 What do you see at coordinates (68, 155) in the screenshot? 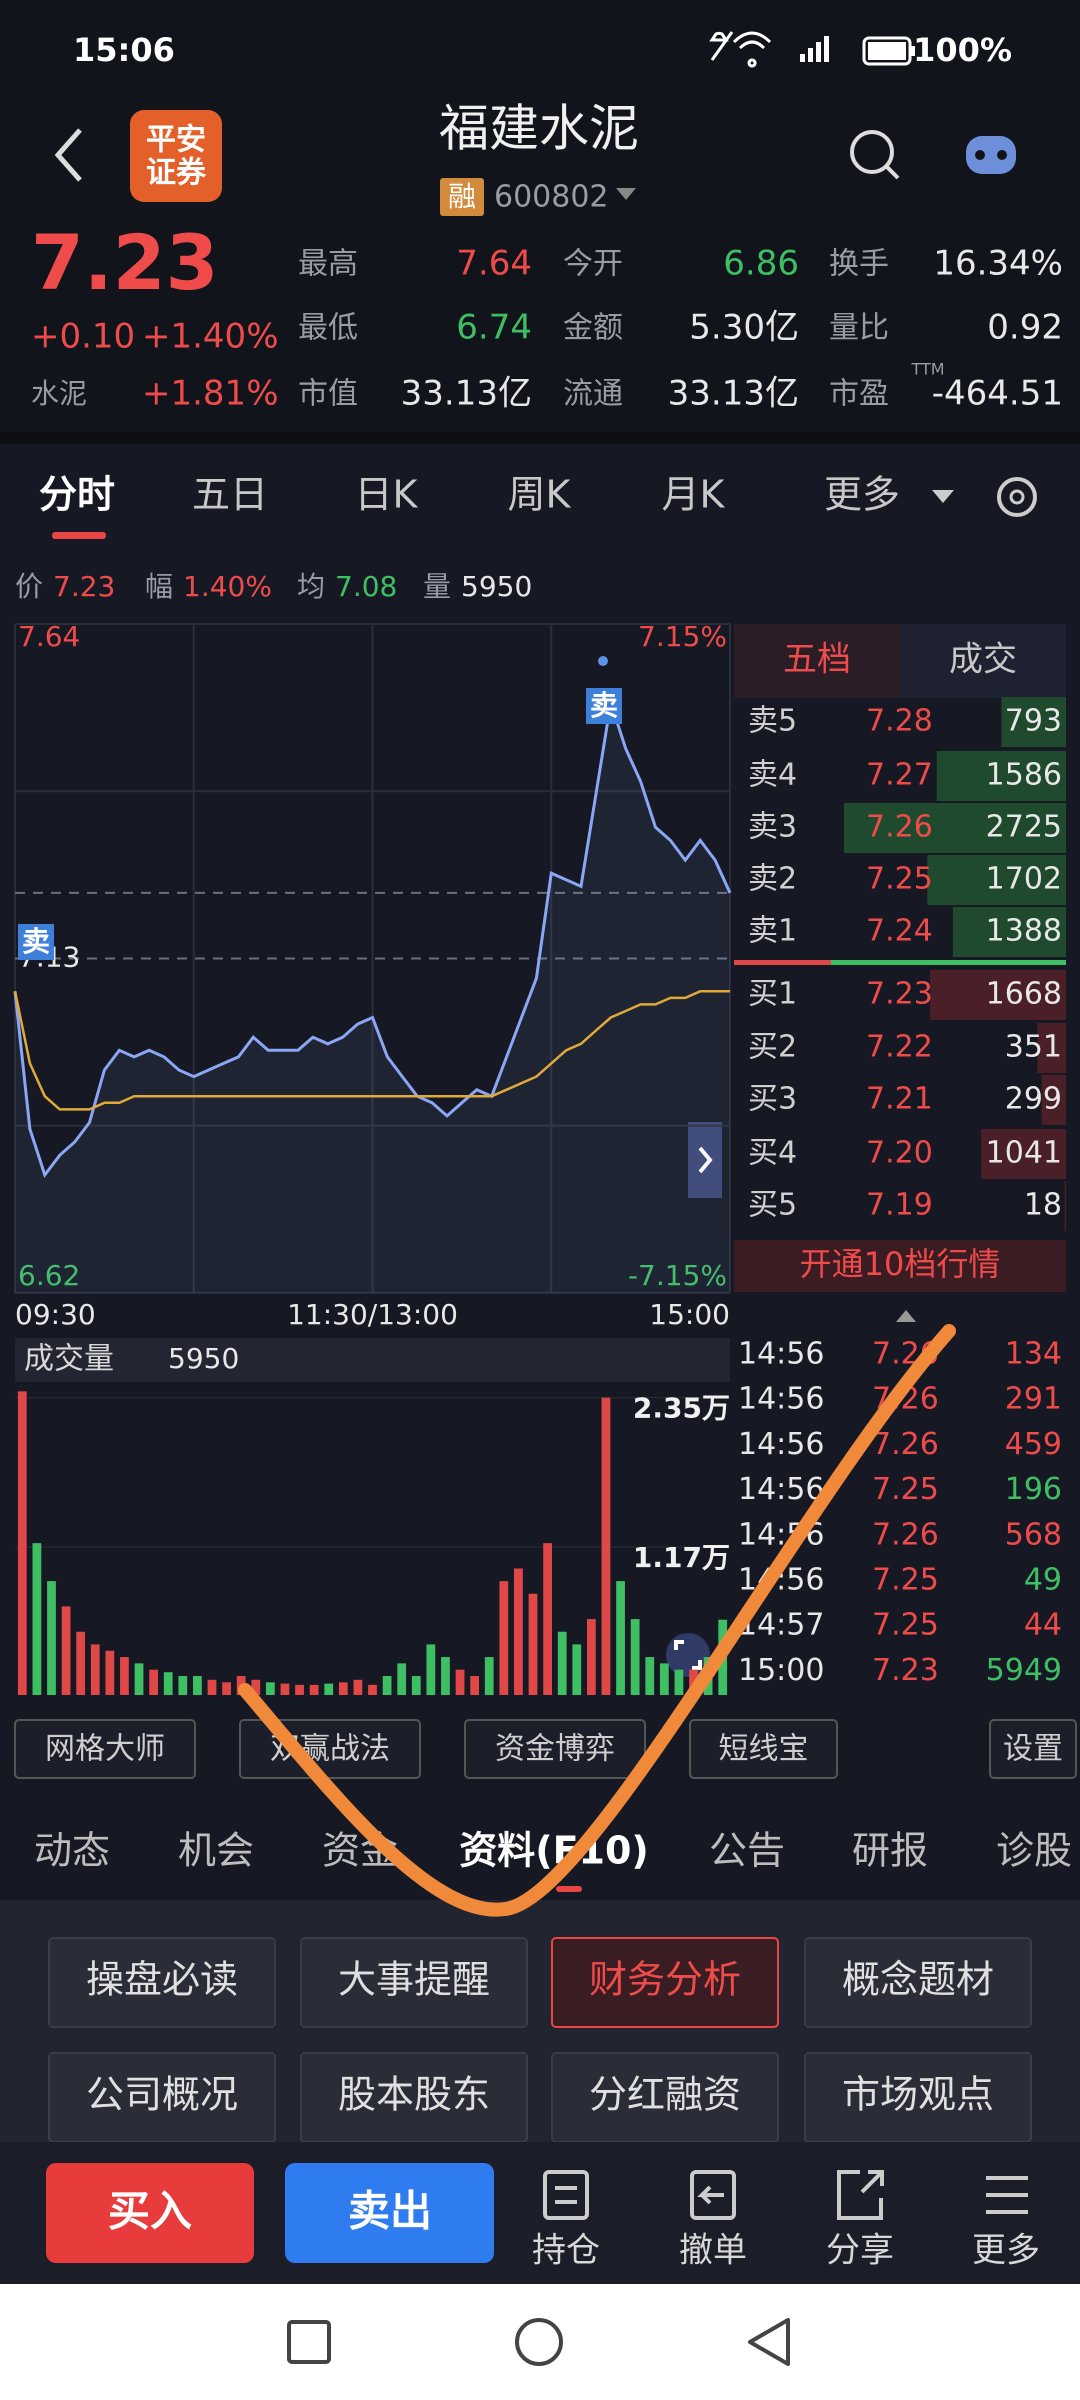
I see `back-button` at bounding box center [68, 155].